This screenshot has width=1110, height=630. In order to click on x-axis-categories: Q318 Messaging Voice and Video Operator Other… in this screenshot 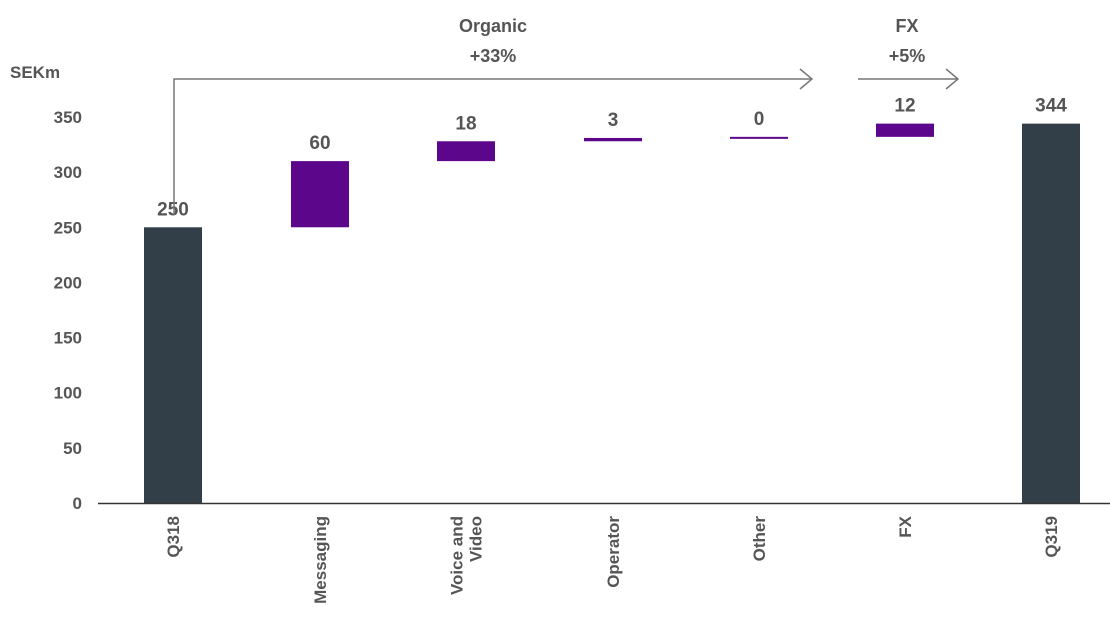, I will do `click(612, 559)`.